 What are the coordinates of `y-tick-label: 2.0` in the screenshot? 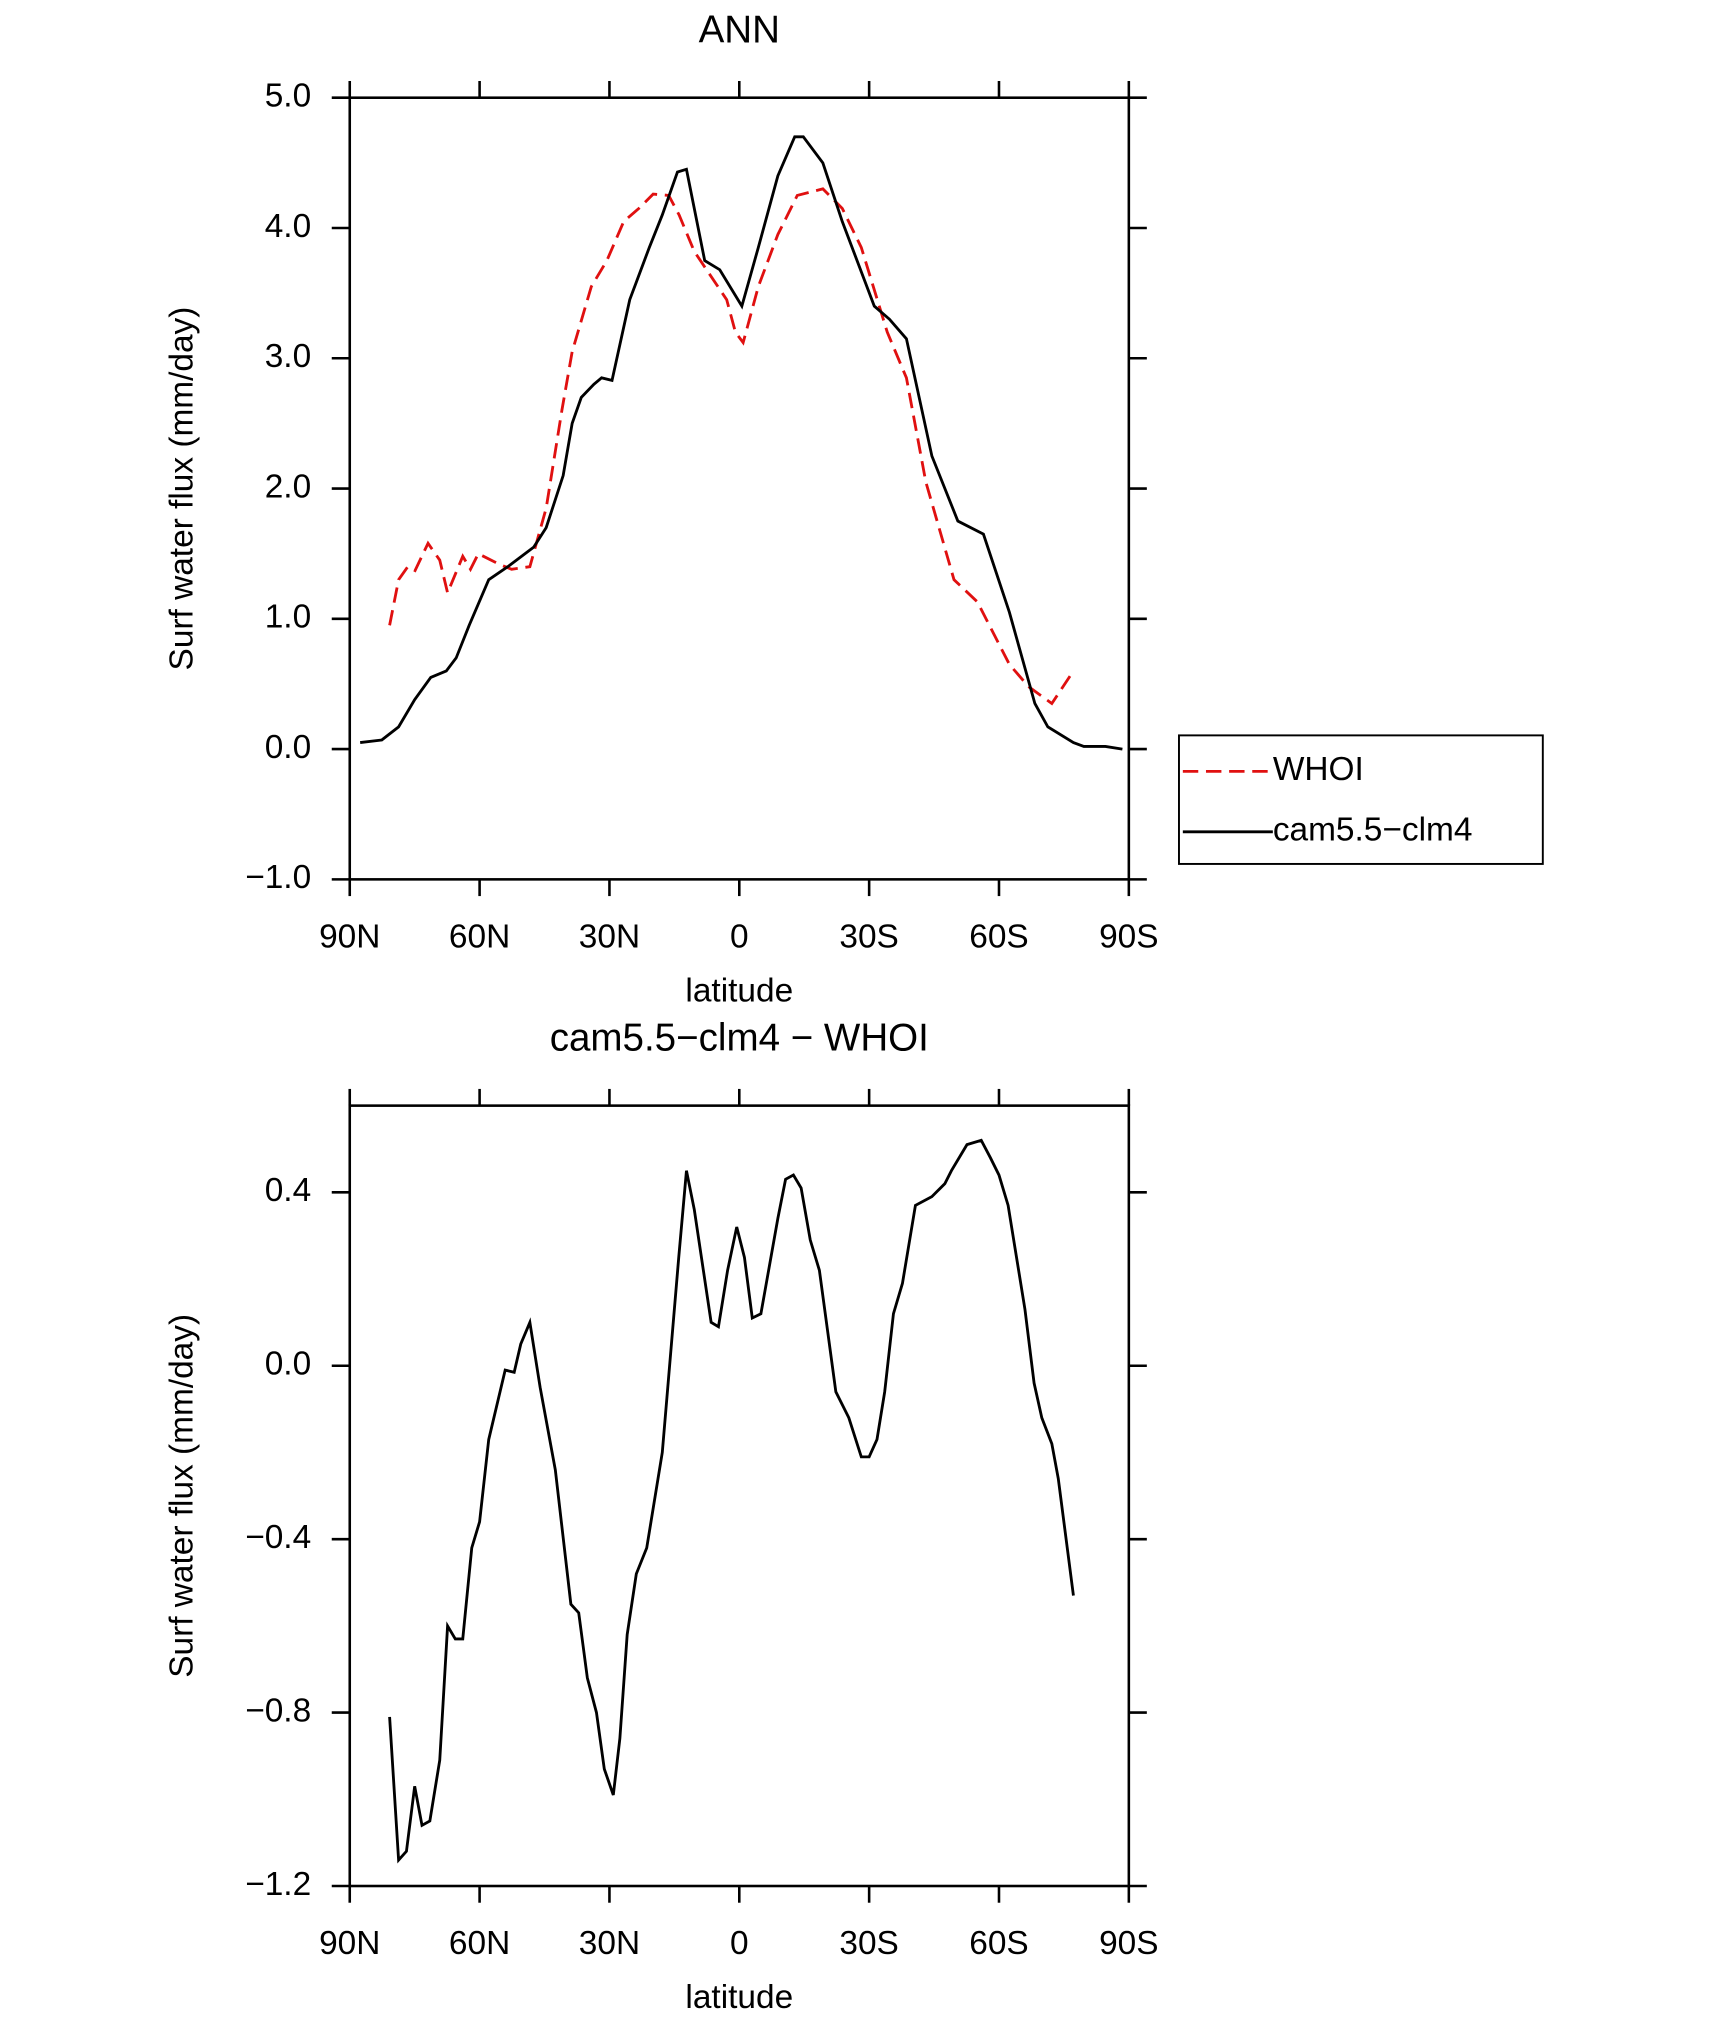 It's located at (288, 486).